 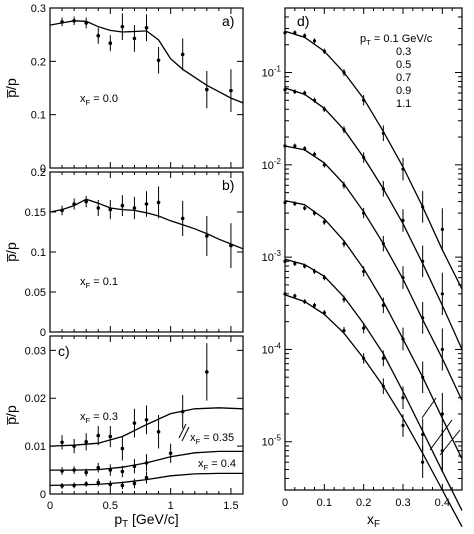 What do you see at coordinates (272, 164) in the screenshot?
I see `panel-d-ytick-label: 10⁻²` at bounding box center [272, 164].